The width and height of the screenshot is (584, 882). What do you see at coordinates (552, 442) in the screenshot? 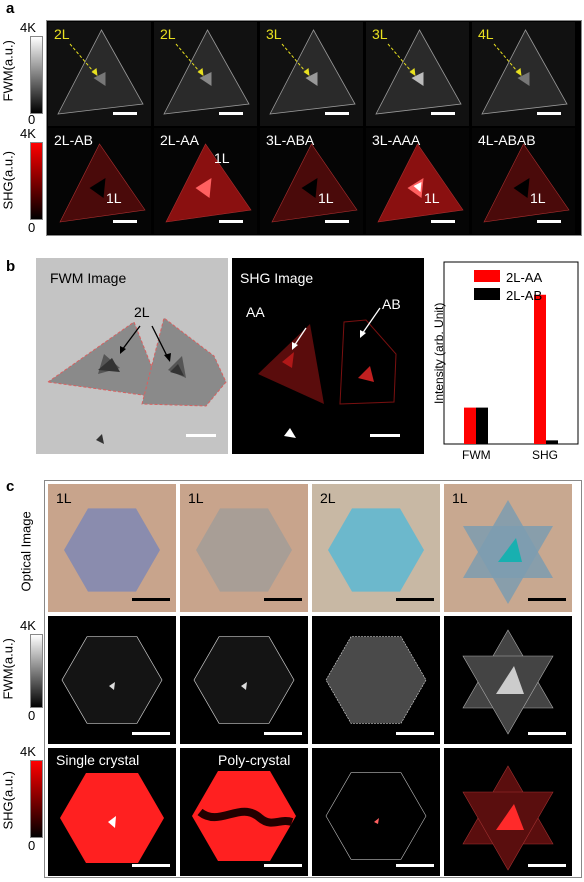
I see `bar-2L-AB-SHG` at bounding box center [552, 442].